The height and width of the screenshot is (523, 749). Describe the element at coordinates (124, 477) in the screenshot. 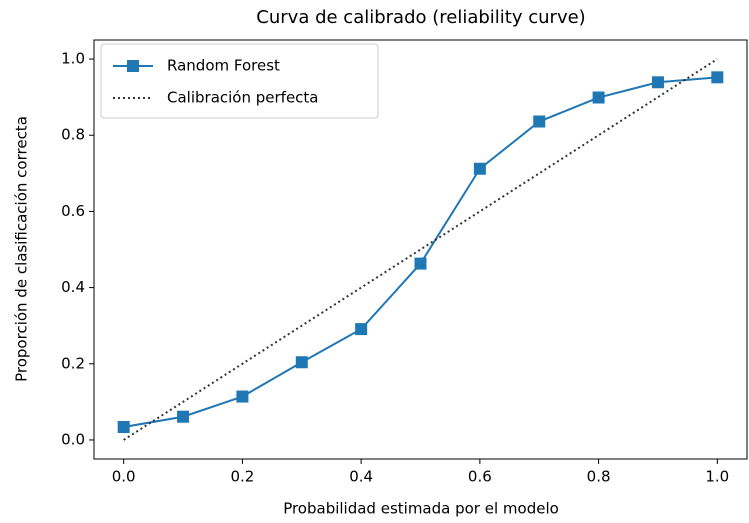

I see `x-tick-label: 0.0` at that location.